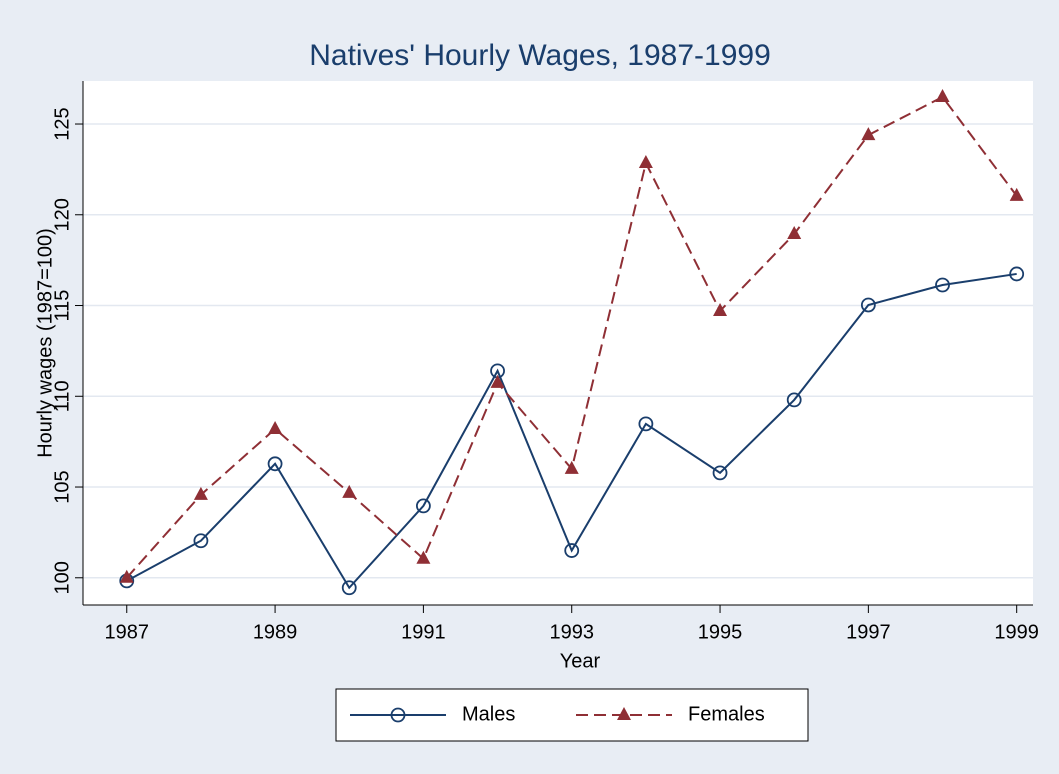  I want to click on y-tick-label: 125, so click(62, 123).